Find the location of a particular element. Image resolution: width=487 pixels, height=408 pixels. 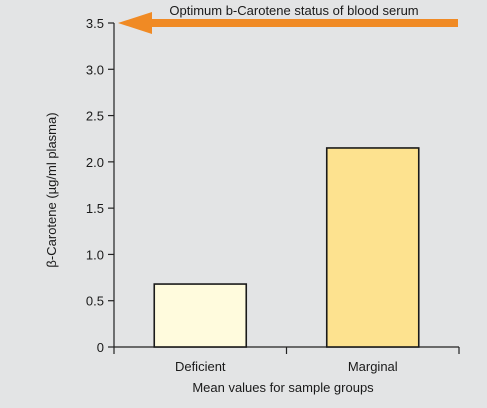

bar-deficient is located at coordinates (200, 315).